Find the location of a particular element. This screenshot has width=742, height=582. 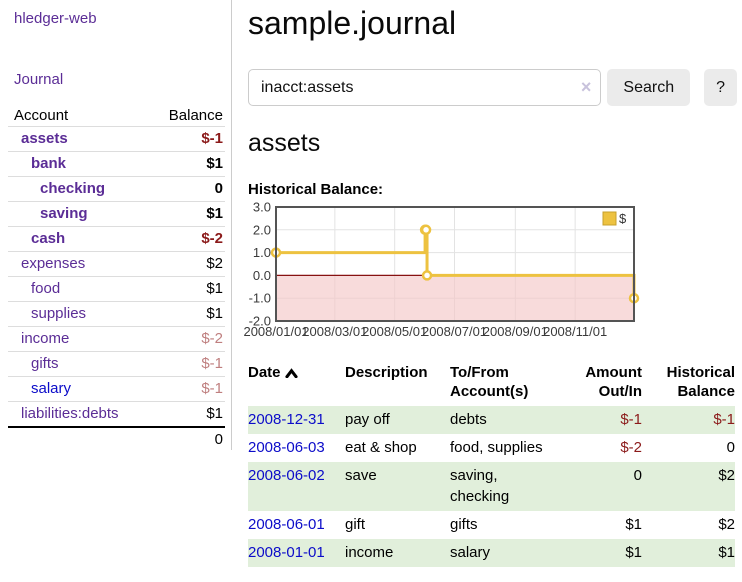

transaction-date-link: 2008-06-03 is located at coordinates (286, 447).